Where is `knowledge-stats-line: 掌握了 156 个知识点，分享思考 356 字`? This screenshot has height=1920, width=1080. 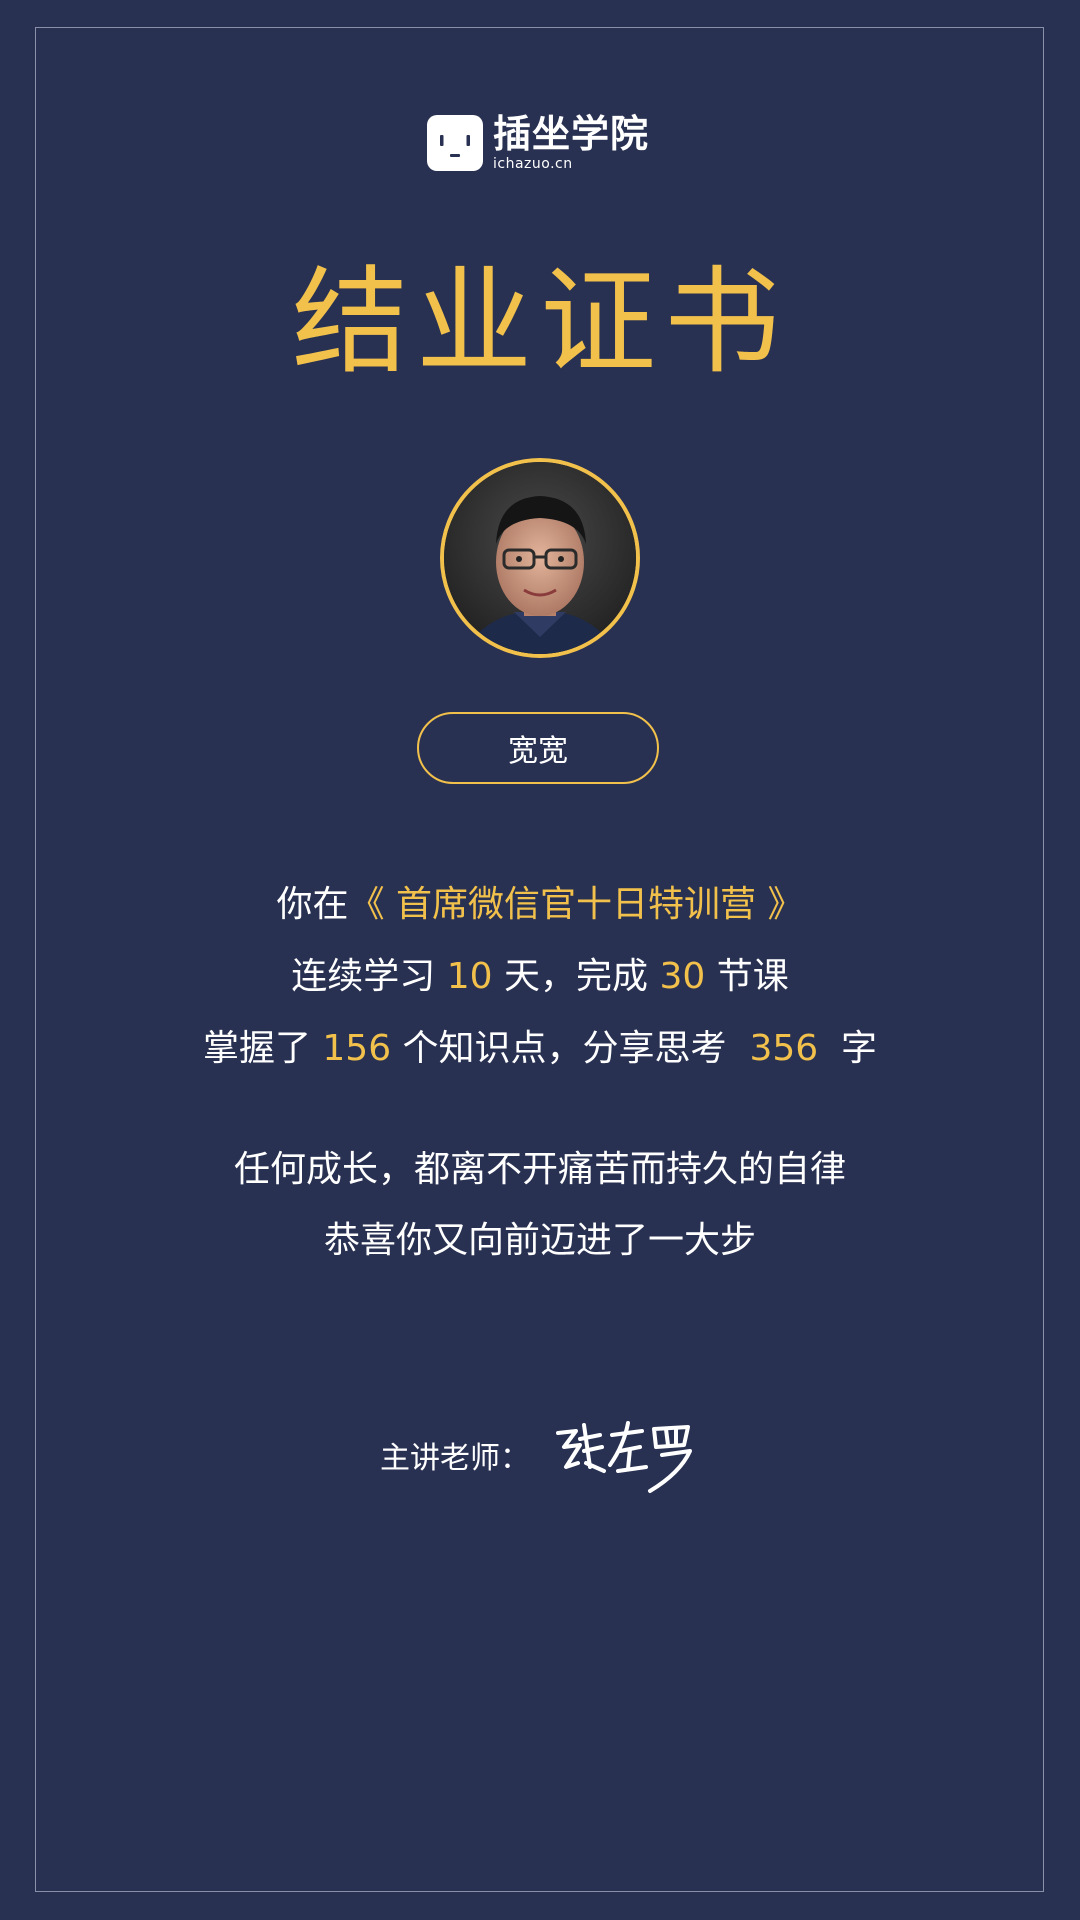
knowledge-stats-line: 掌握了 156 个知识点，分享思考 356 字 is located at coordinates (540, 1049).